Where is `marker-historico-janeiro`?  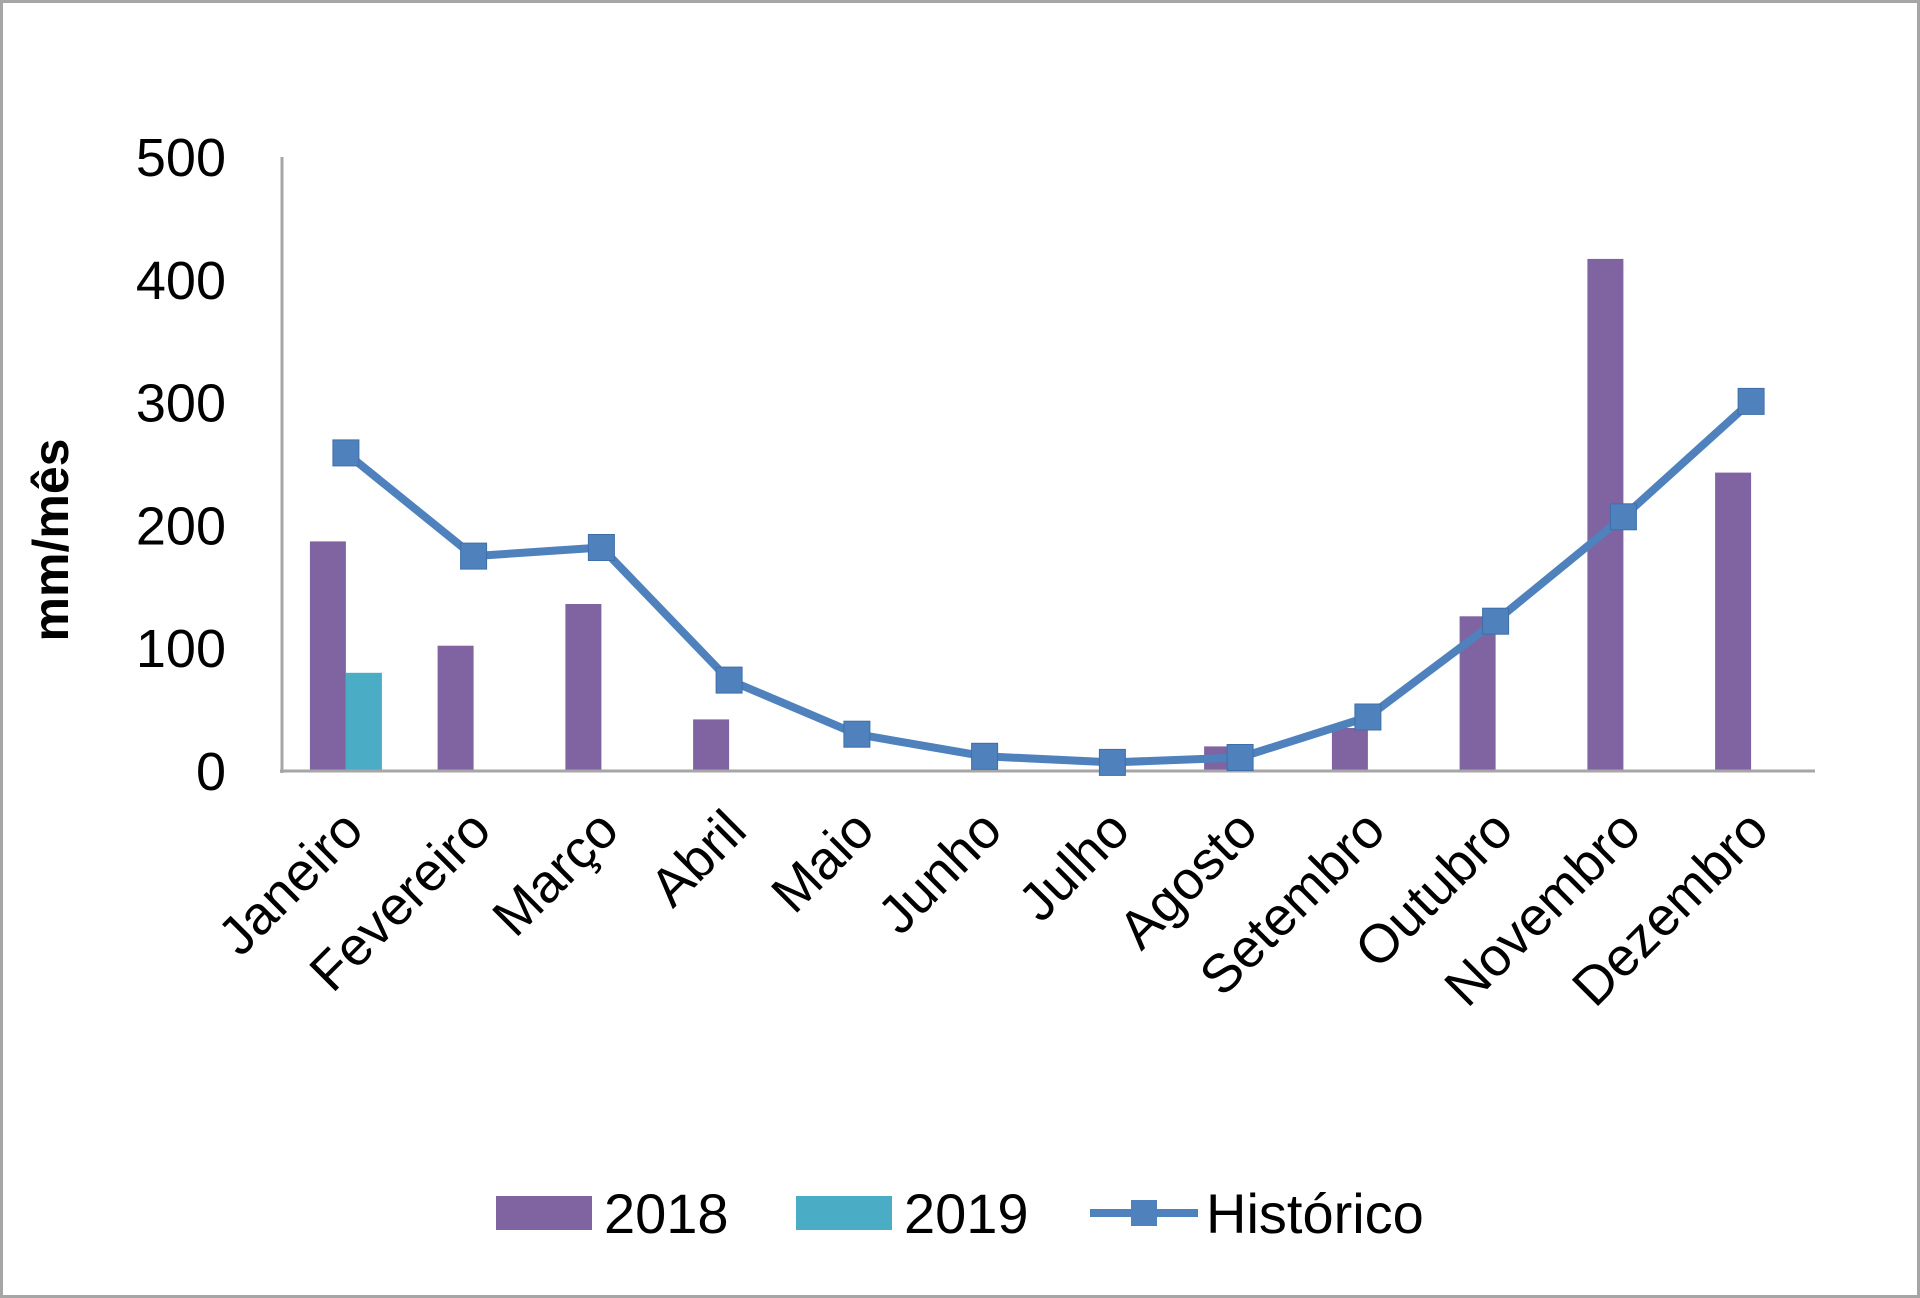 marker-historico-janeiro is located at coordinates (346, 453).